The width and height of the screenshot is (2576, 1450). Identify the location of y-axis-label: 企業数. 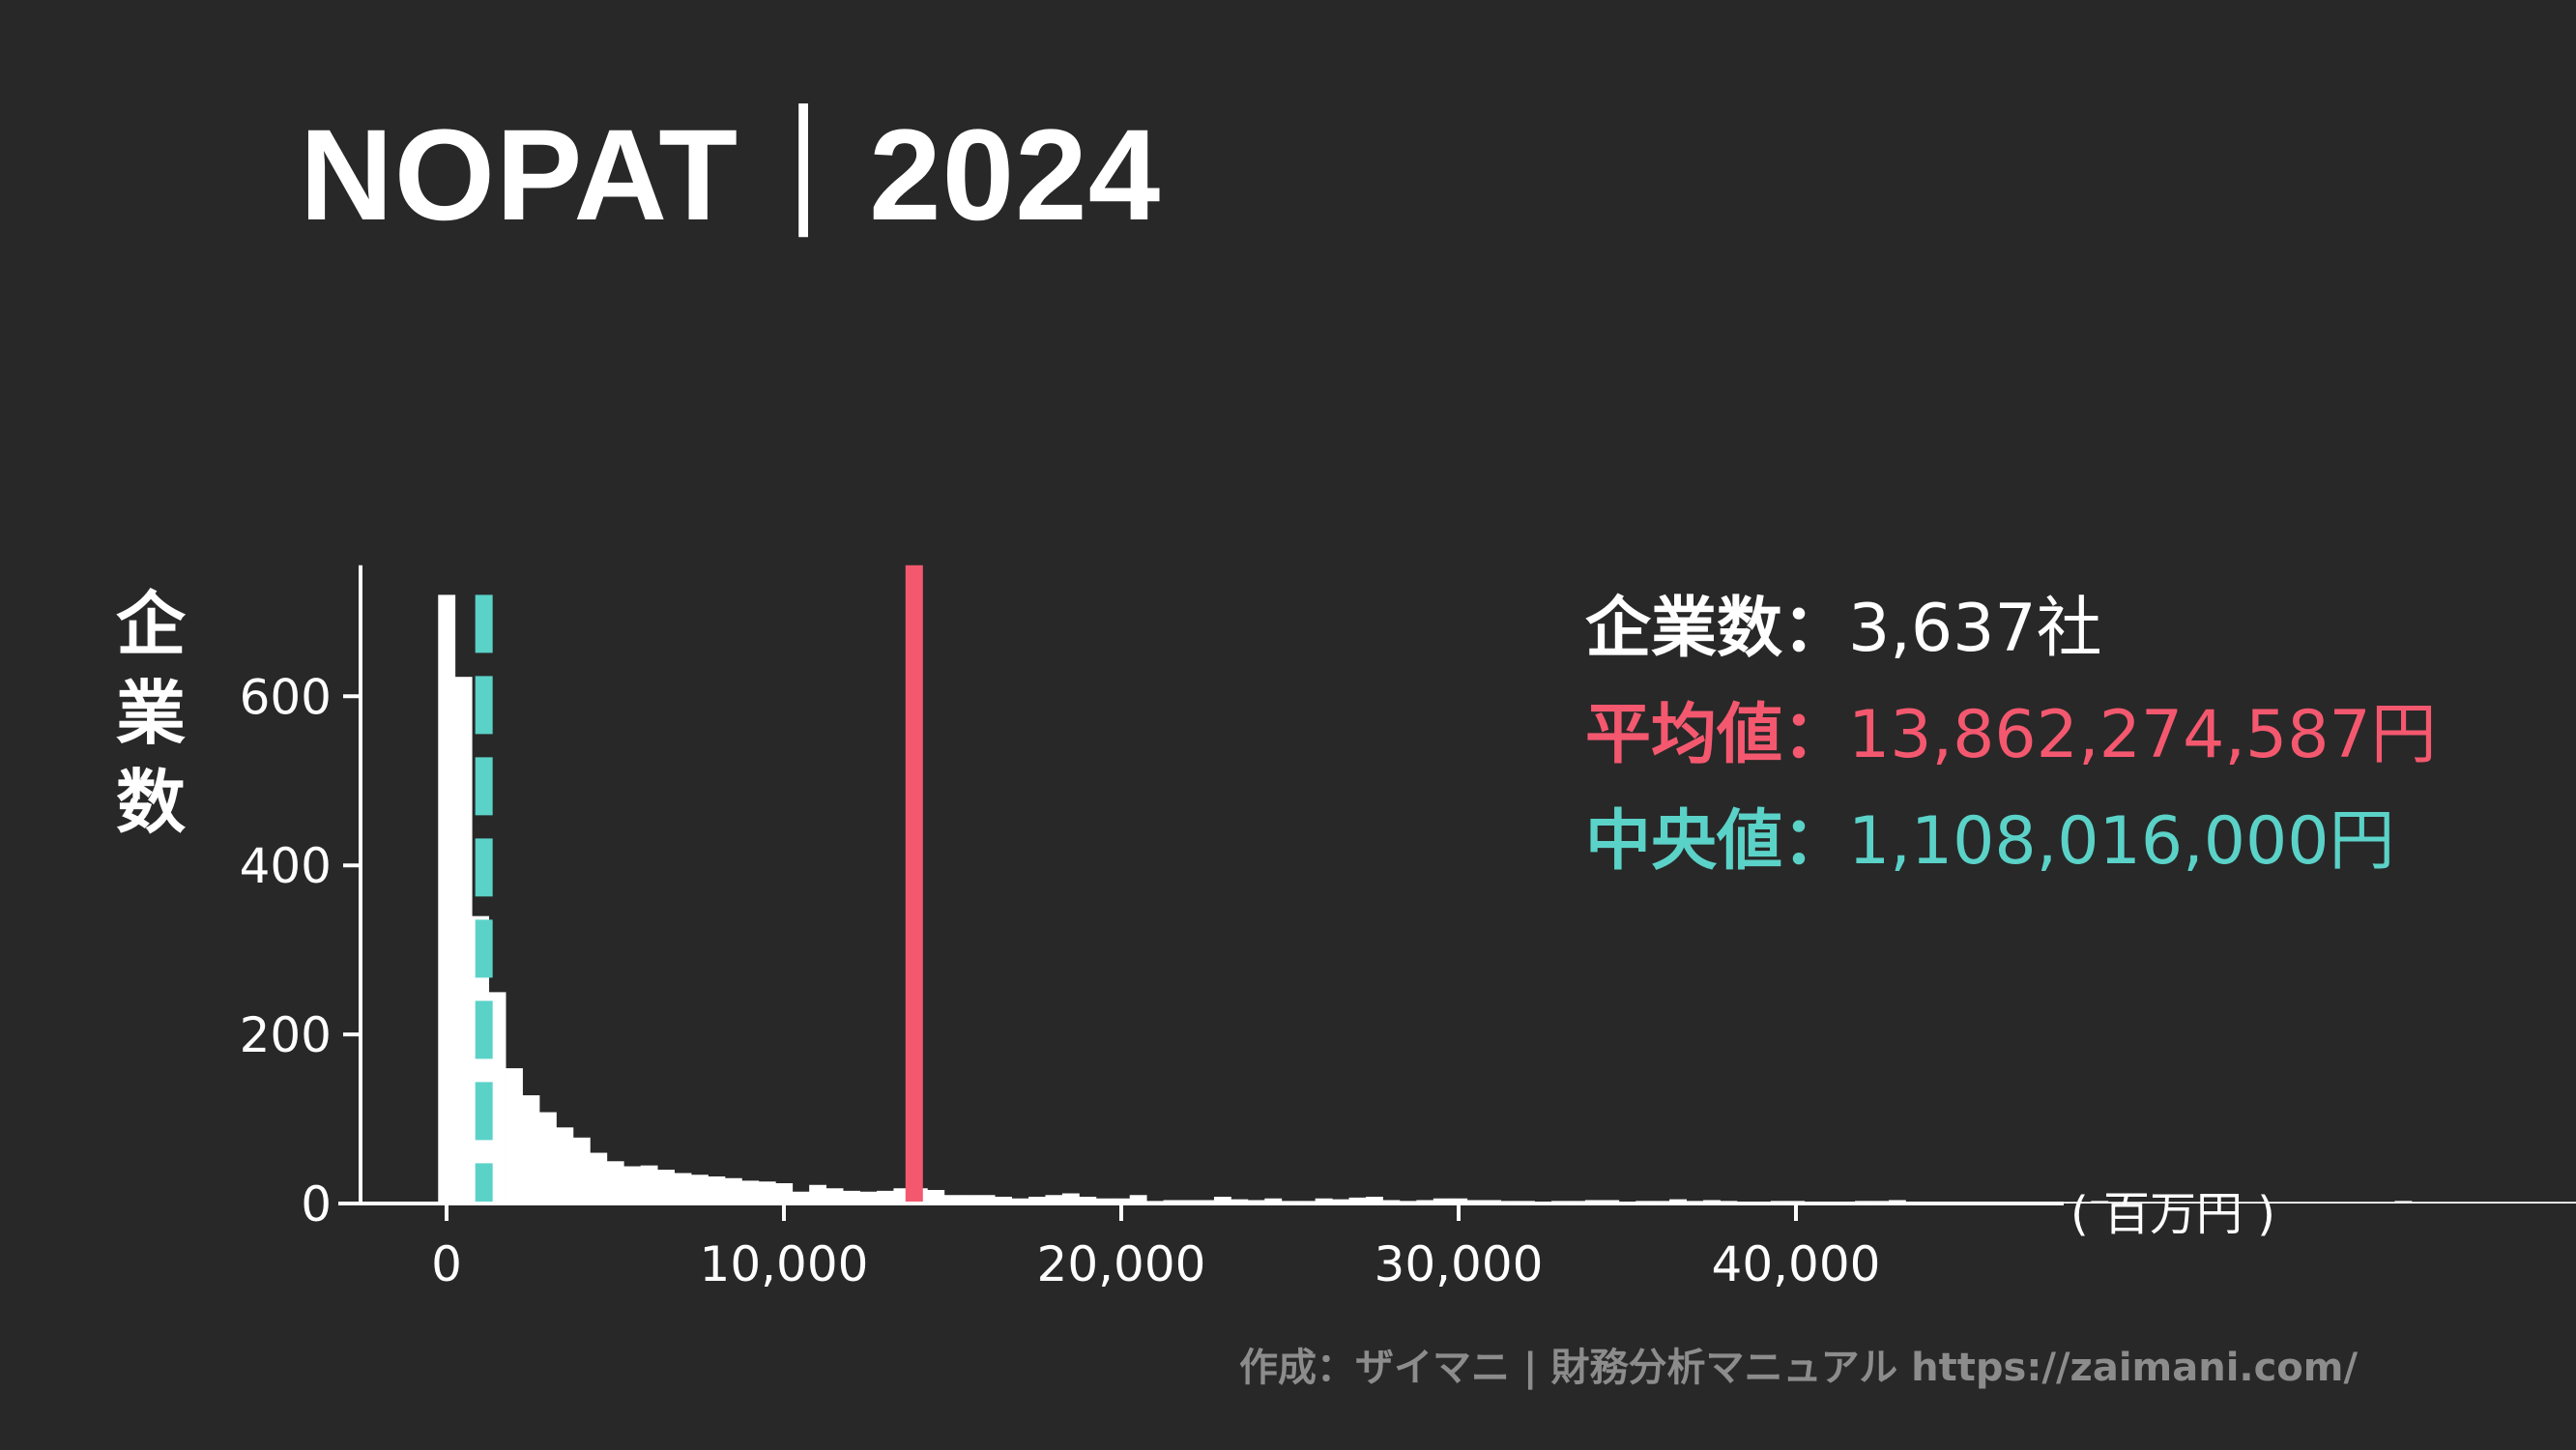
(150, 713).